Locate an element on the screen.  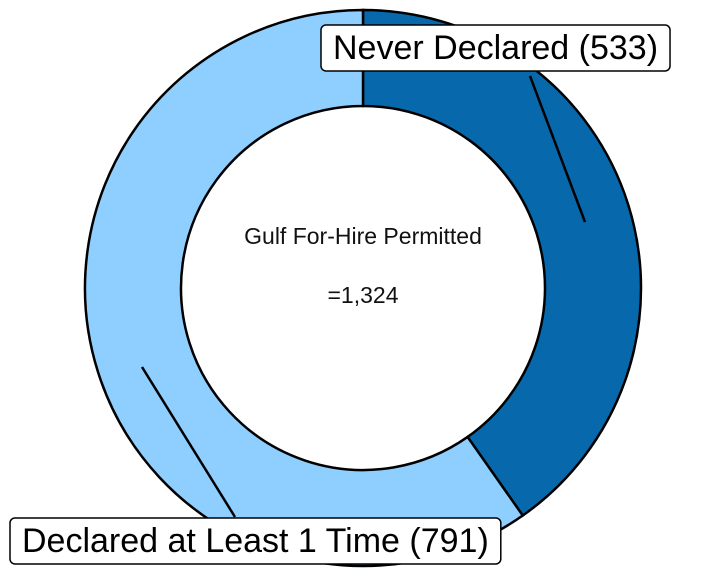
center-value: =1,324 is located at coordinates (363, 295).